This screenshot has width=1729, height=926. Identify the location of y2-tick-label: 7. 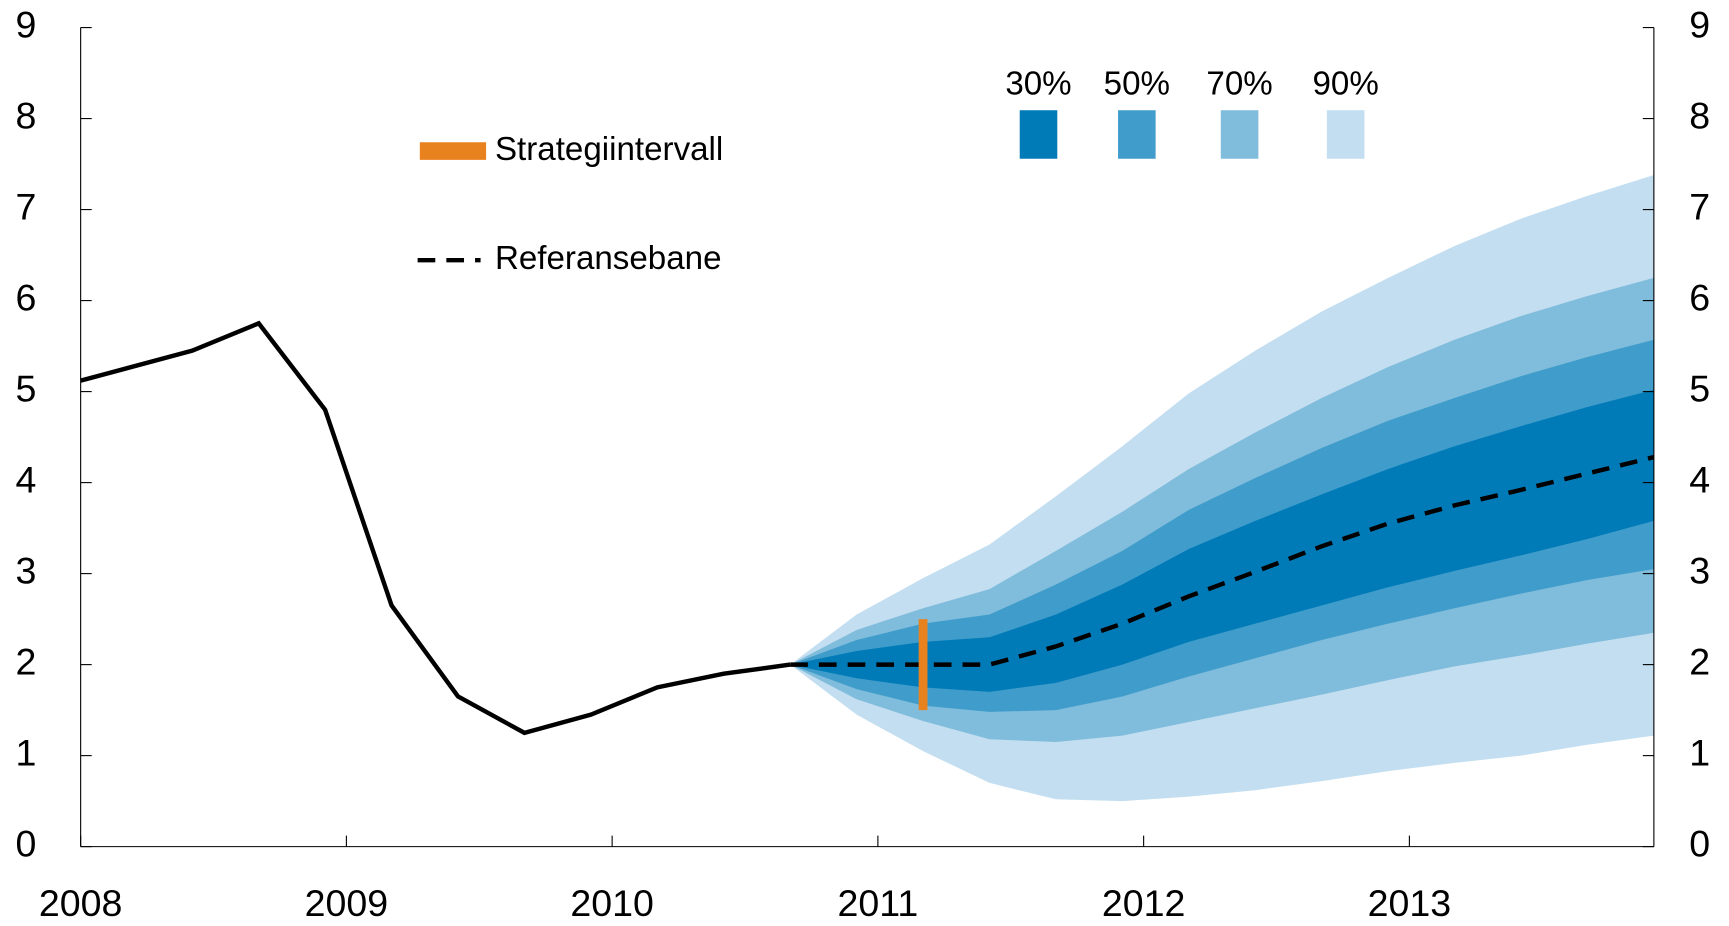
(1699, 207).